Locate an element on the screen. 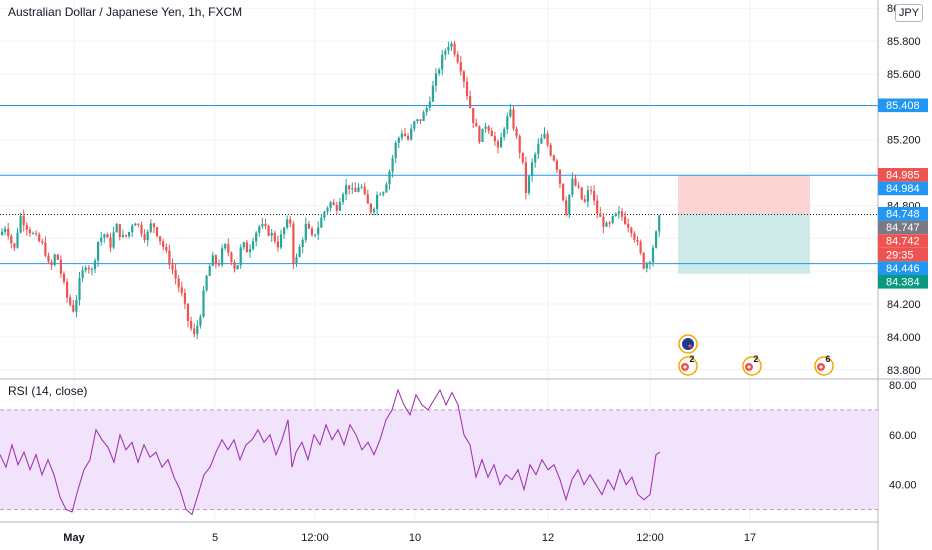 The width and height of the screenshot is (932, 550). event-marker-icon: 6 is located at coordinates (824, 365).